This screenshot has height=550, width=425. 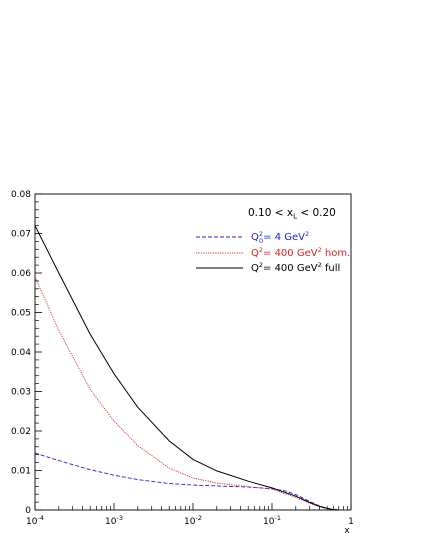 What do you see at coordinates (277, 518) in the screenshot?
I see `x-tick-exponent: -1` at bounding box center [277, 518].